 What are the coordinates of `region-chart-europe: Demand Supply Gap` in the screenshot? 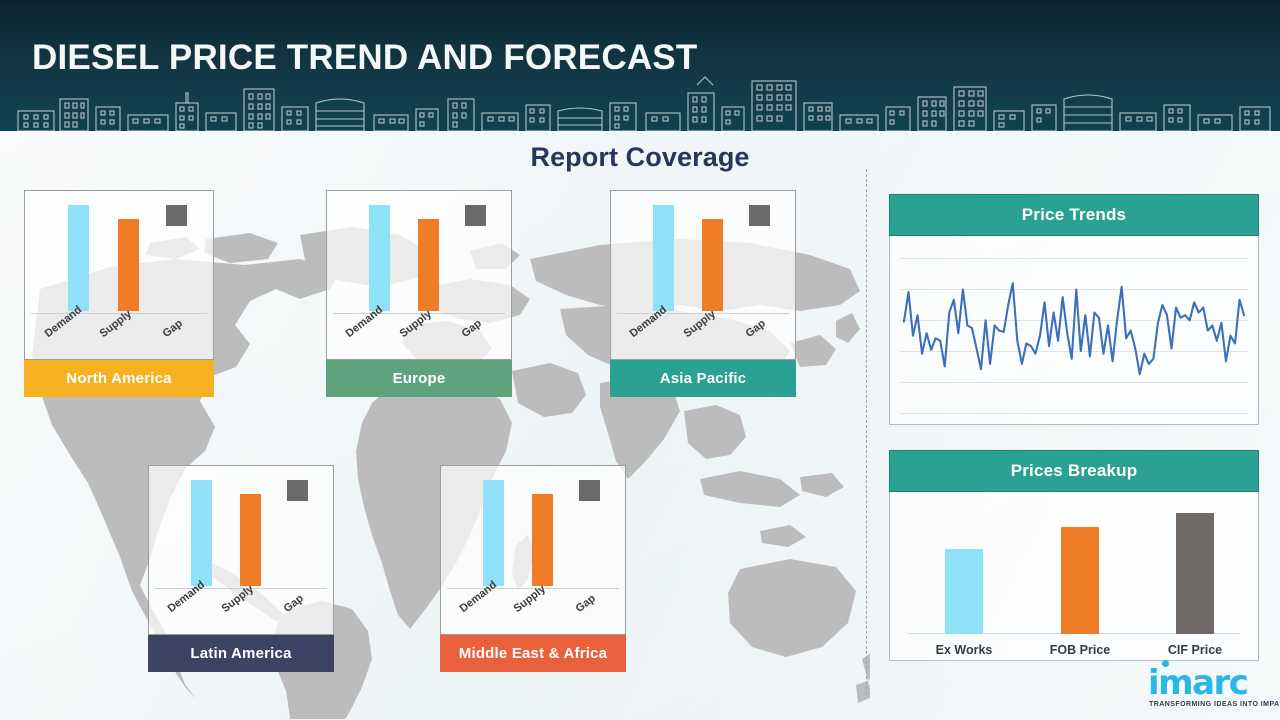 It's located at (419, 275).